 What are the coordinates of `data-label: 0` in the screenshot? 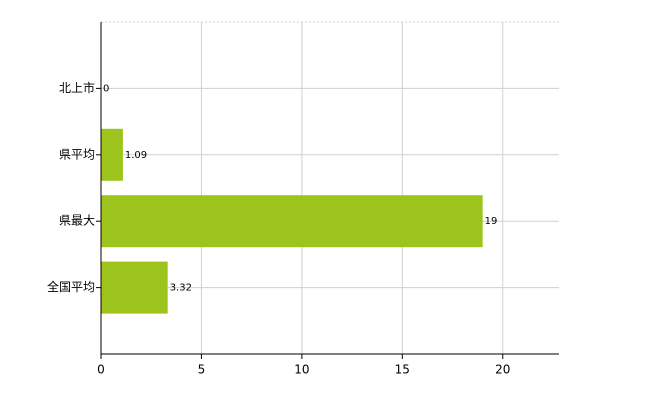 It's located at (106, 88).